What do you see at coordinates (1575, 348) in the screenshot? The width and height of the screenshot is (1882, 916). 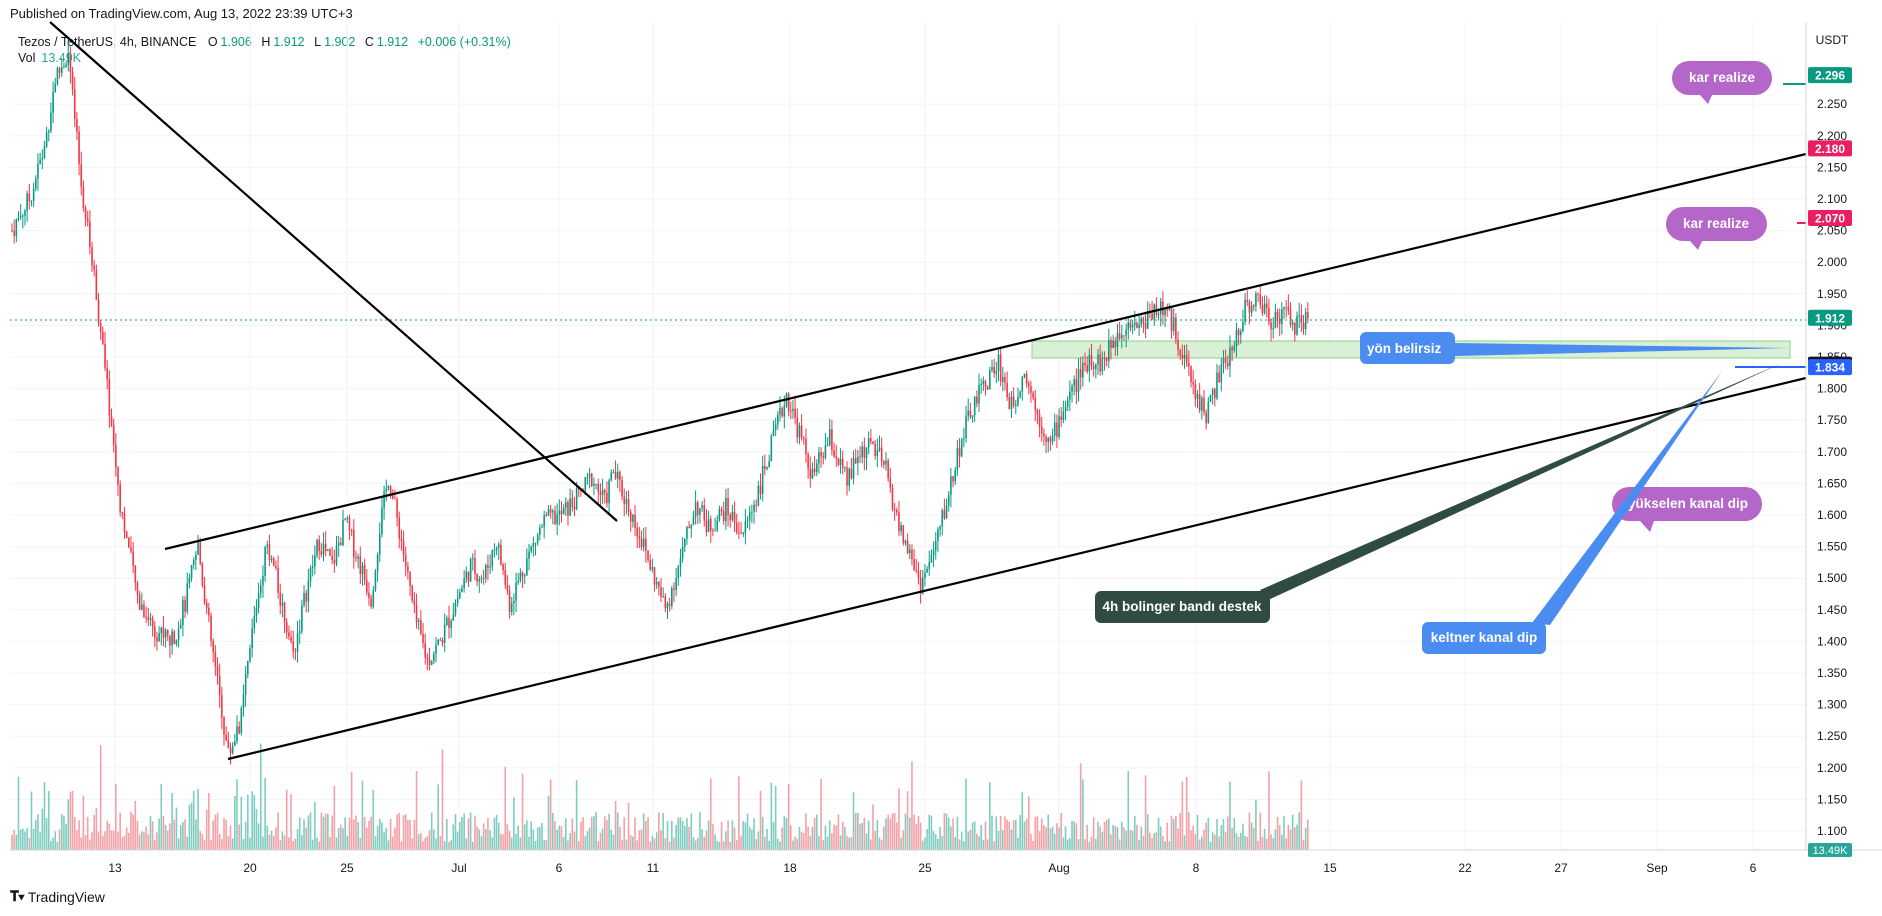 I see `callout-yon-belirsiz: yön belirsiz` at bounding box center [1575, 348].